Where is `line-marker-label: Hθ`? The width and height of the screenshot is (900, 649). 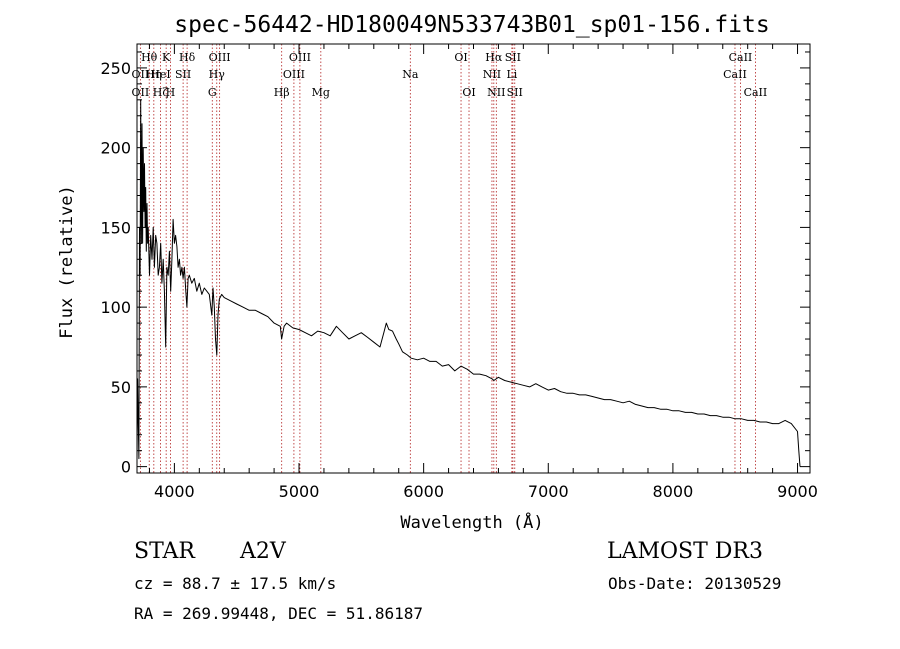
line-marker-label: Hθ is located at coordinates (149, 57).